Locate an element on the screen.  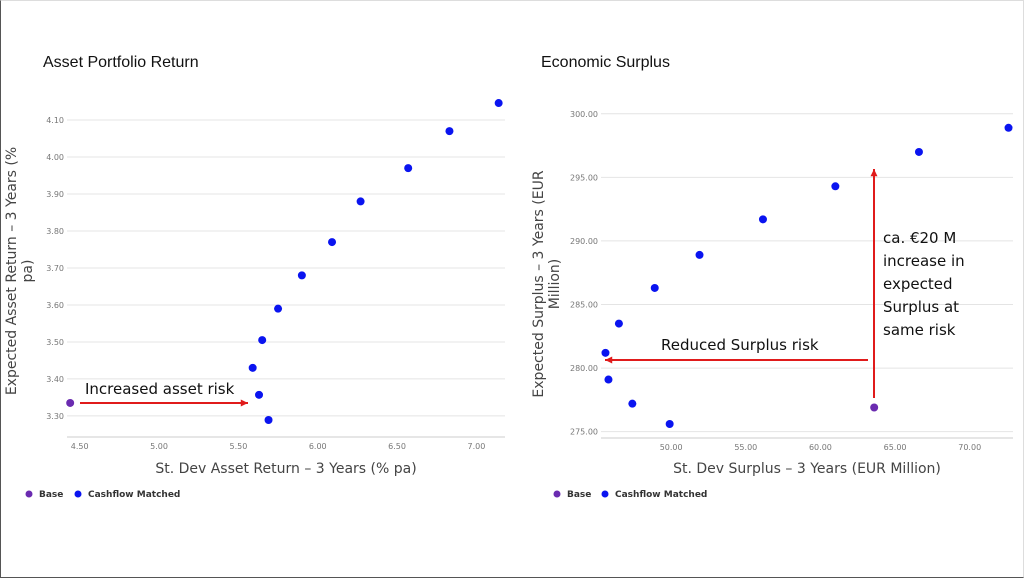
y-axis-label: Million) is located at coordinates (555, 284).